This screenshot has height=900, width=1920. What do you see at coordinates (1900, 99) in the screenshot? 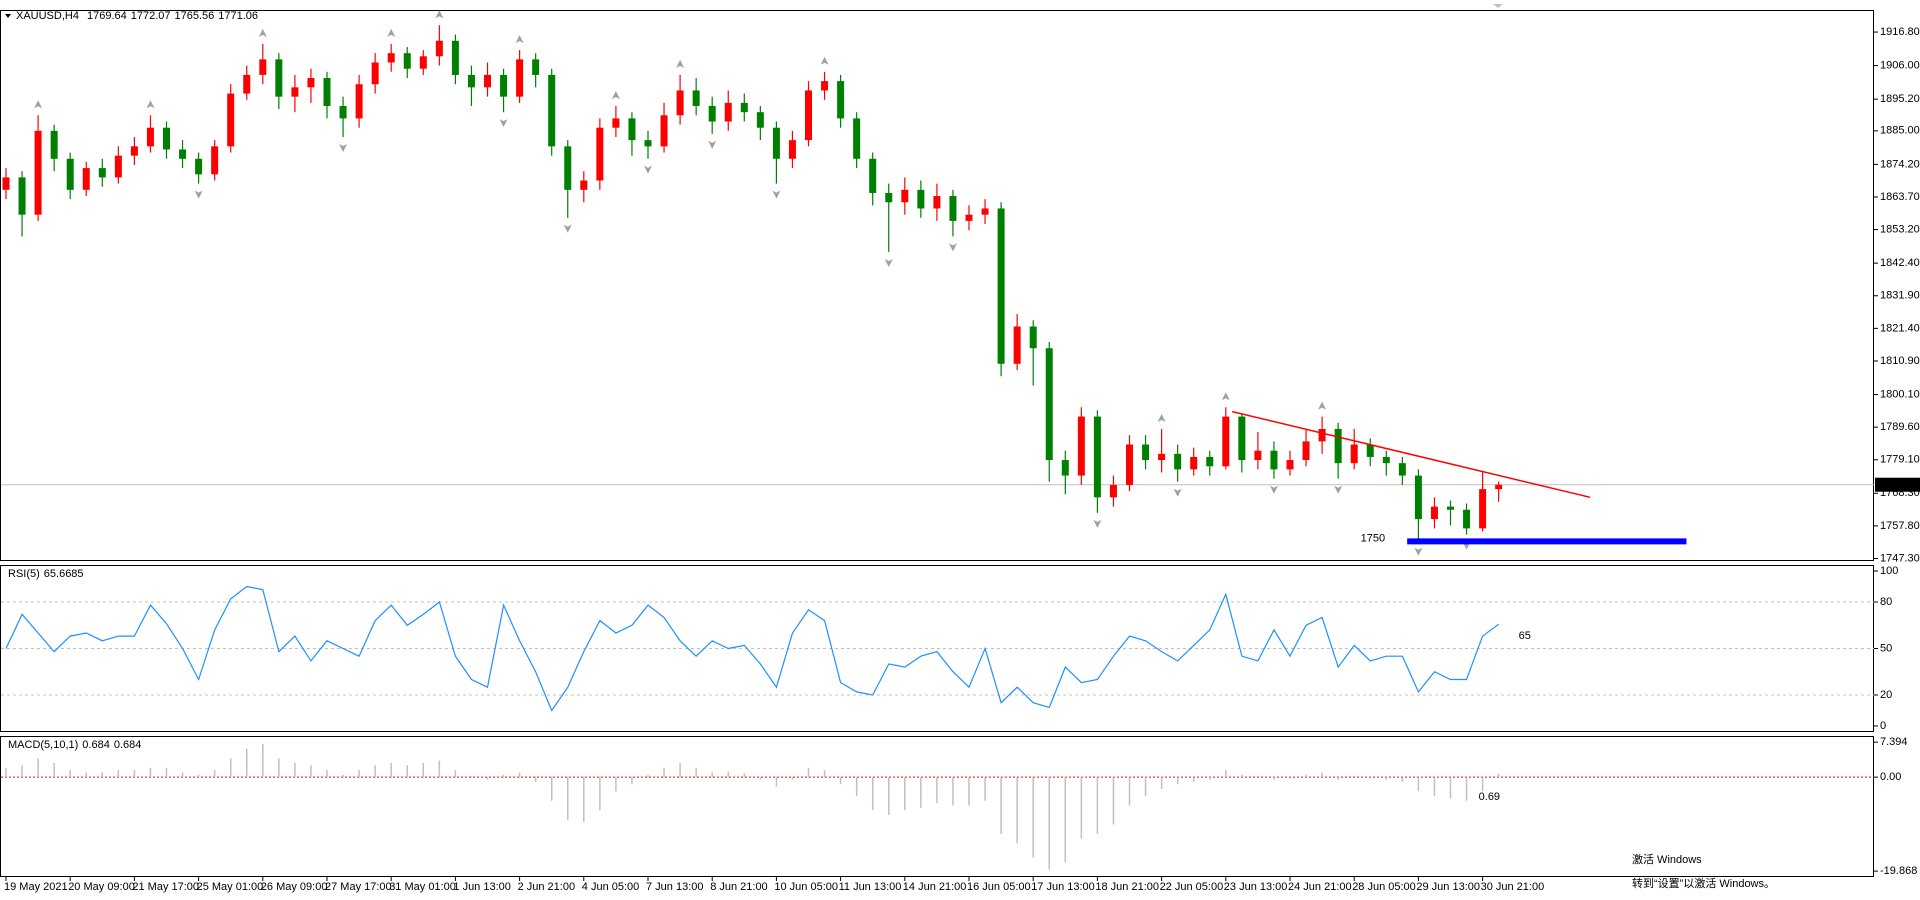
I see `y-tick-label: 1895.20` at bounding box center [1900, 99].